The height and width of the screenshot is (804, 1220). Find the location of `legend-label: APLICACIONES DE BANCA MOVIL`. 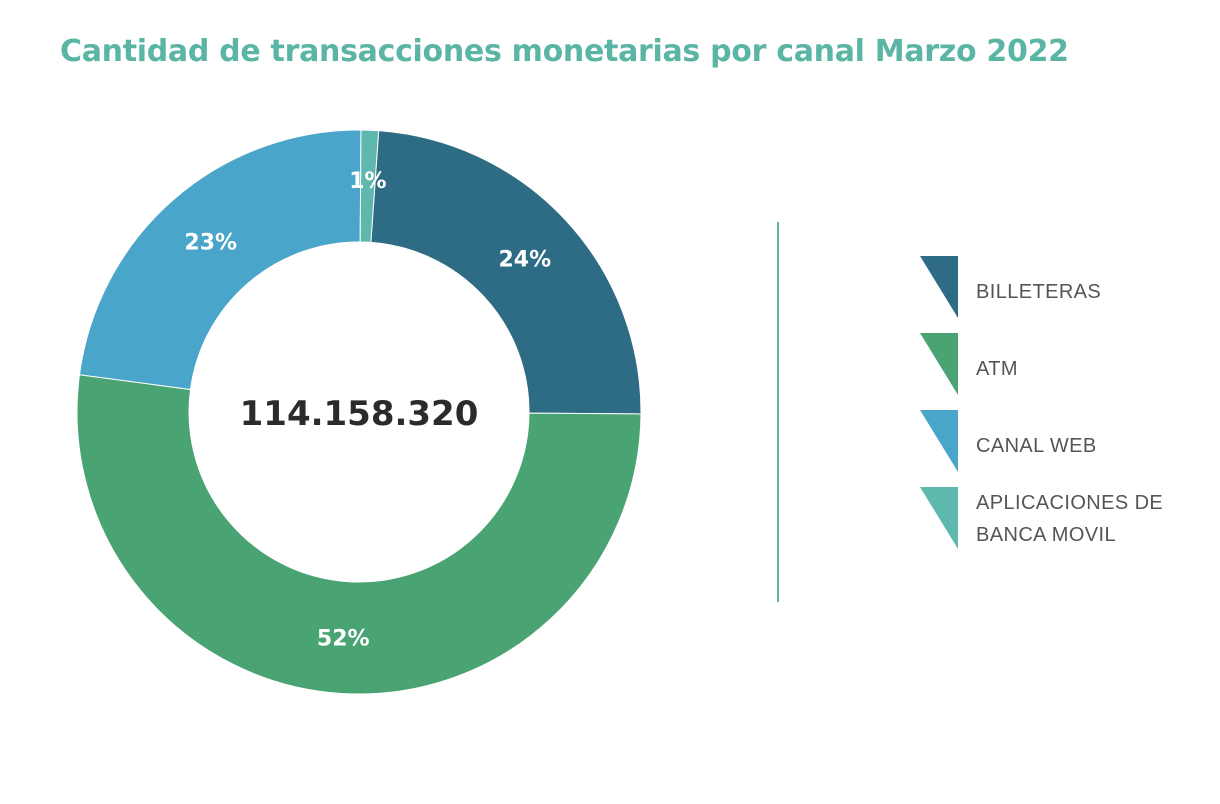

legend-label: APLICACIONES DE BANCA MOVIL is located at coordinates (1070, 519).